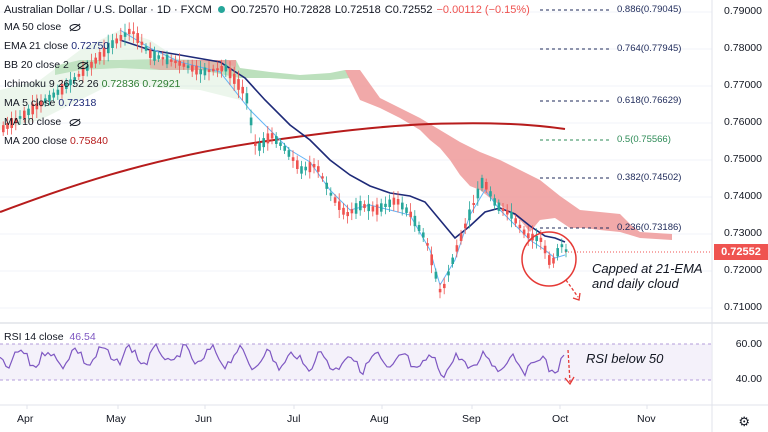 Image resolution: width=768 pixels, height=432 pixels. What do you see at coordinates (221, 10) in the screenshot?
I see `market-status-dot` at bounding box center [221, 10].